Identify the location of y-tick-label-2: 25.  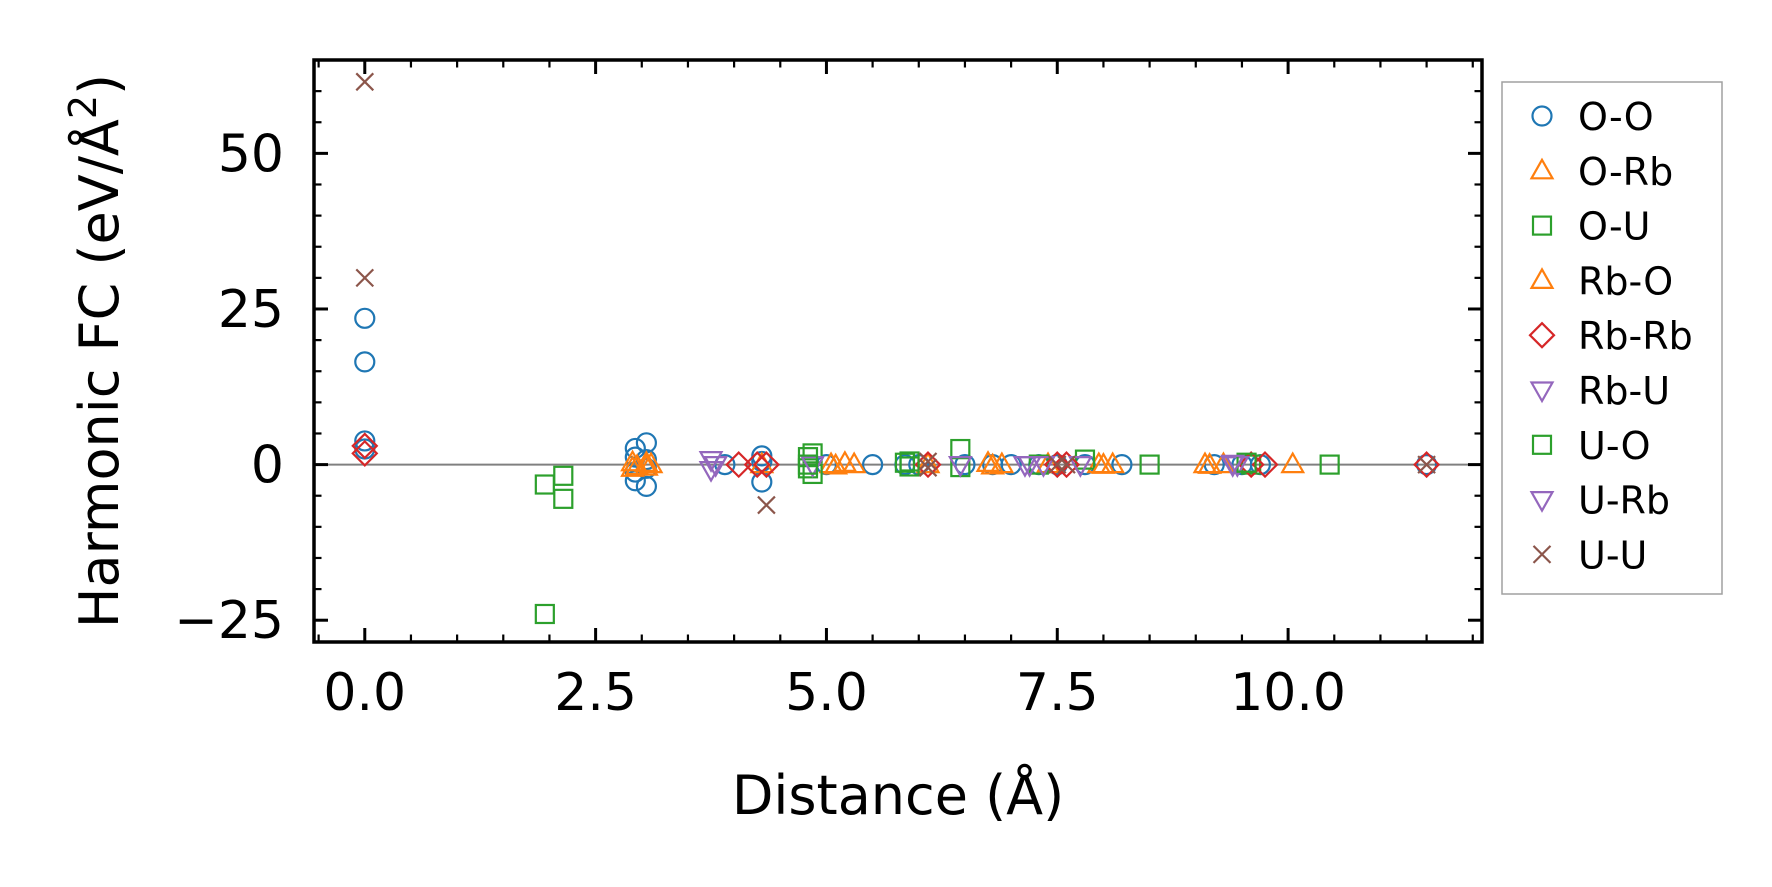
(251, 310).